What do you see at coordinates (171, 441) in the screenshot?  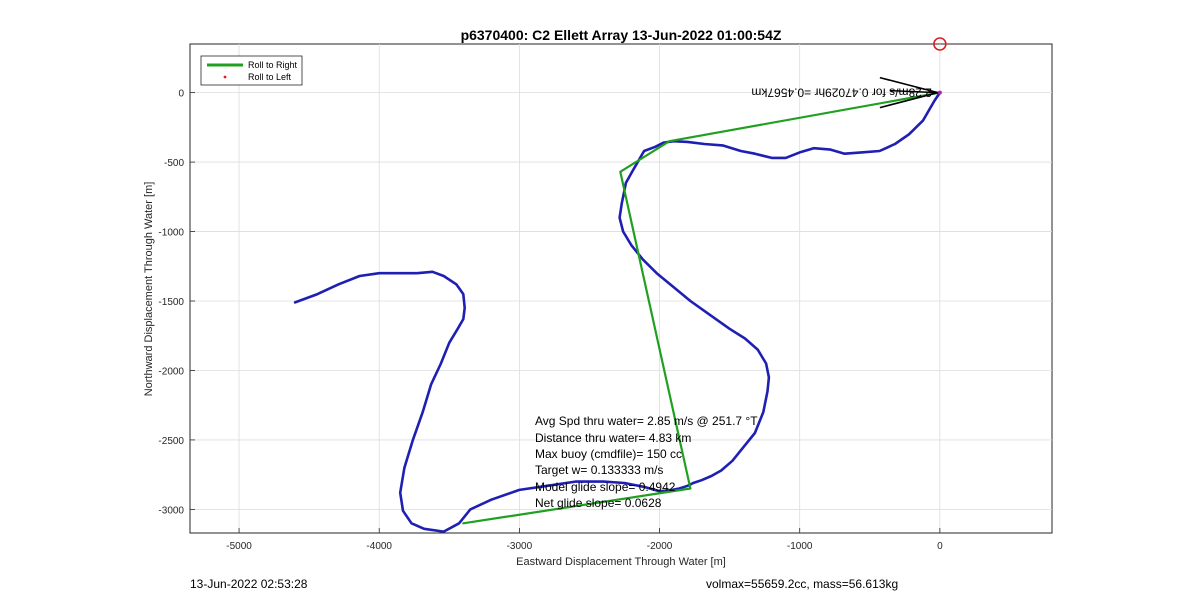 I see `y-tick-label: -2500` at bounding box center [171, 441].